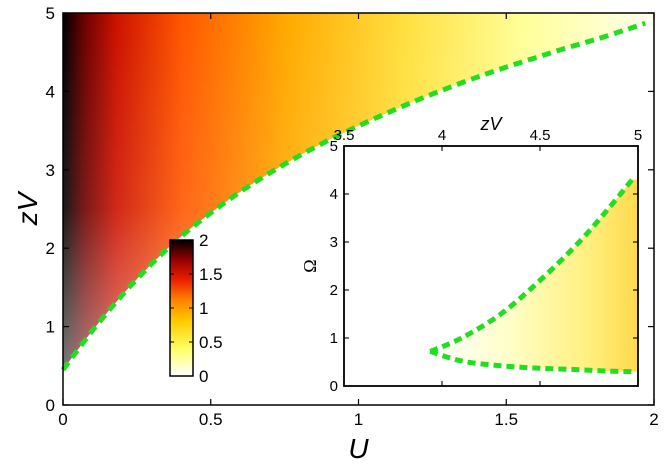  I want to click on colorbar-tick-label: 0, so click(203, 376).